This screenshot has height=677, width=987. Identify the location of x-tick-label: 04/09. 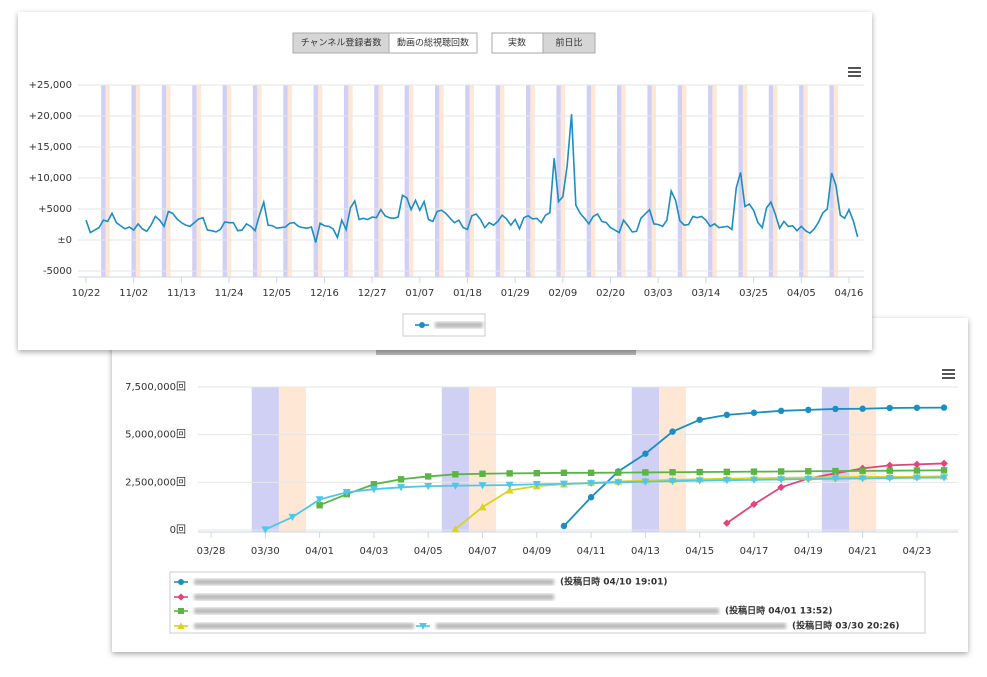
(536, 551).